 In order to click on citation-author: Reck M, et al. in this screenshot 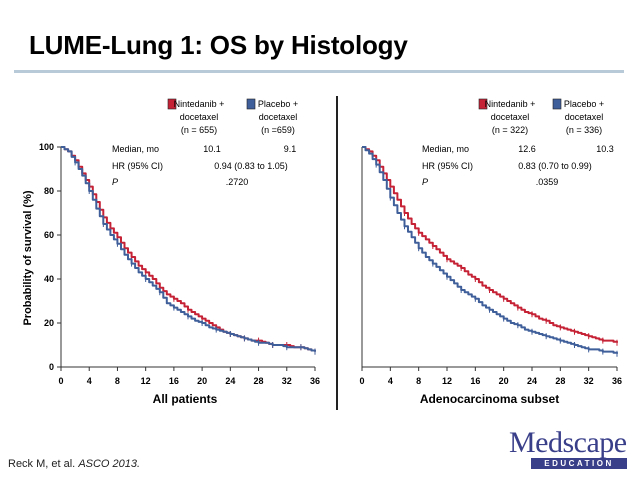, I will do `click(42, 464)`.